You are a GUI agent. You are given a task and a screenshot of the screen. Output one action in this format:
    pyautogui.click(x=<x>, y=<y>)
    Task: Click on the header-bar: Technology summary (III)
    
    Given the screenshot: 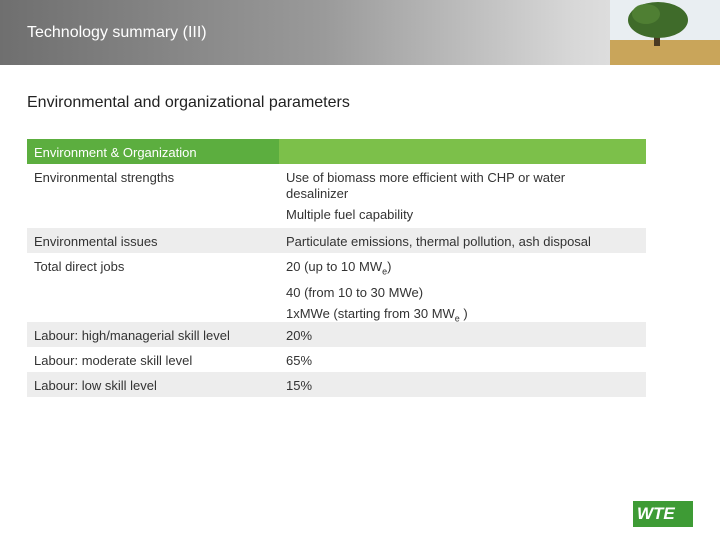 What is the action you would take?
    pyautogui.click(x=360, y=32)
    